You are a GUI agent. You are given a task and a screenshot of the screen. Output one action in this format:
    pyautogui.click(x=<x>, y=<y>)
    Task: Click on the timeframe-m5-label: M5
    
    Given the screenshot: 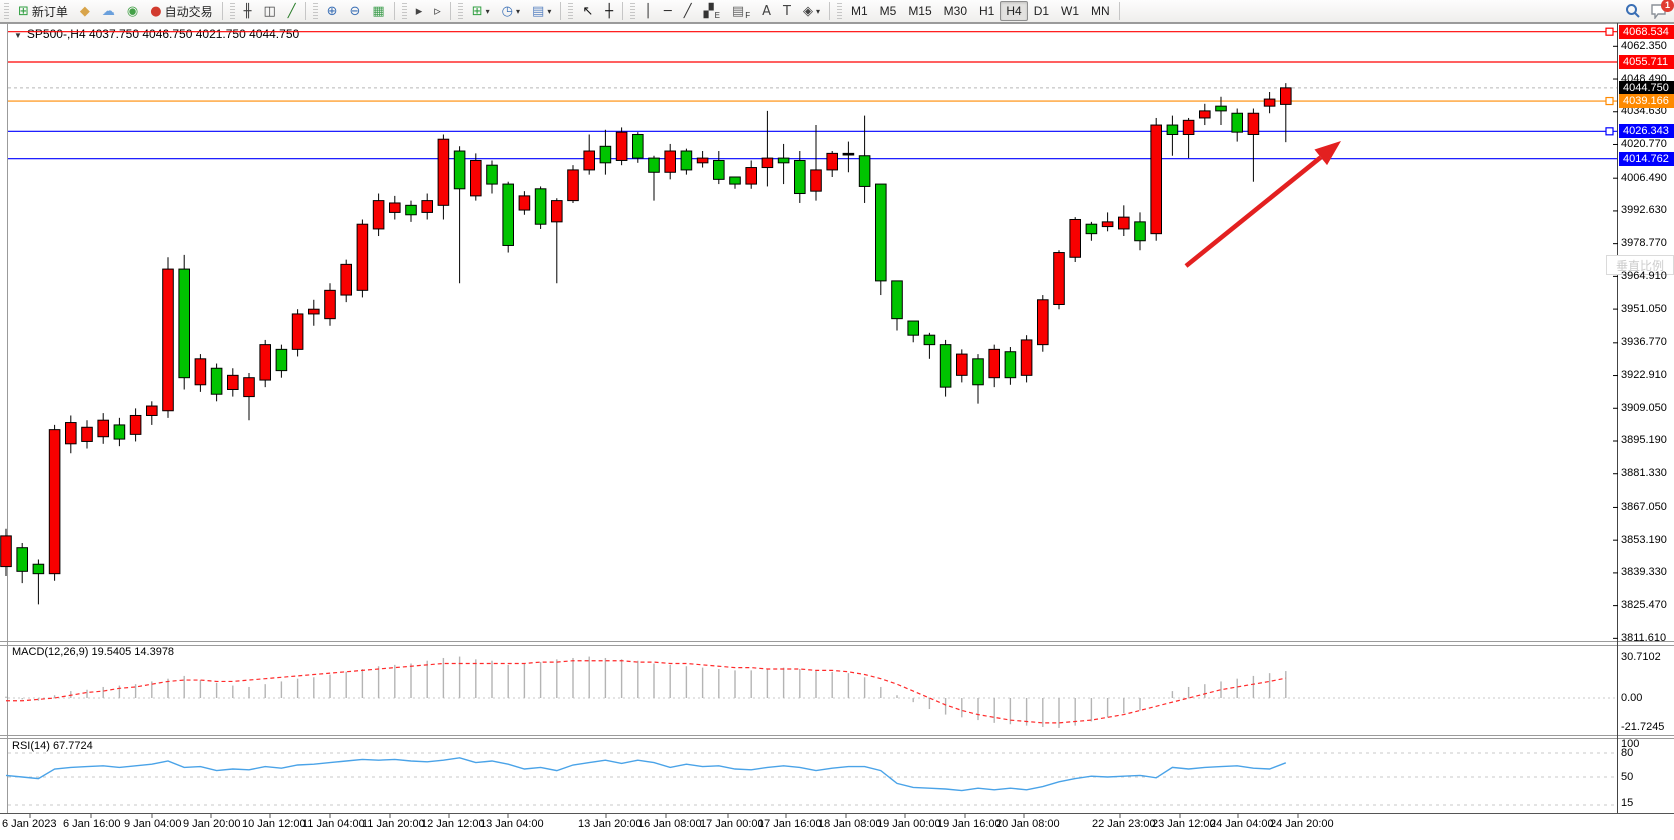 What is the action you would take?
    pyautogui.click(x=888, y=11)
    